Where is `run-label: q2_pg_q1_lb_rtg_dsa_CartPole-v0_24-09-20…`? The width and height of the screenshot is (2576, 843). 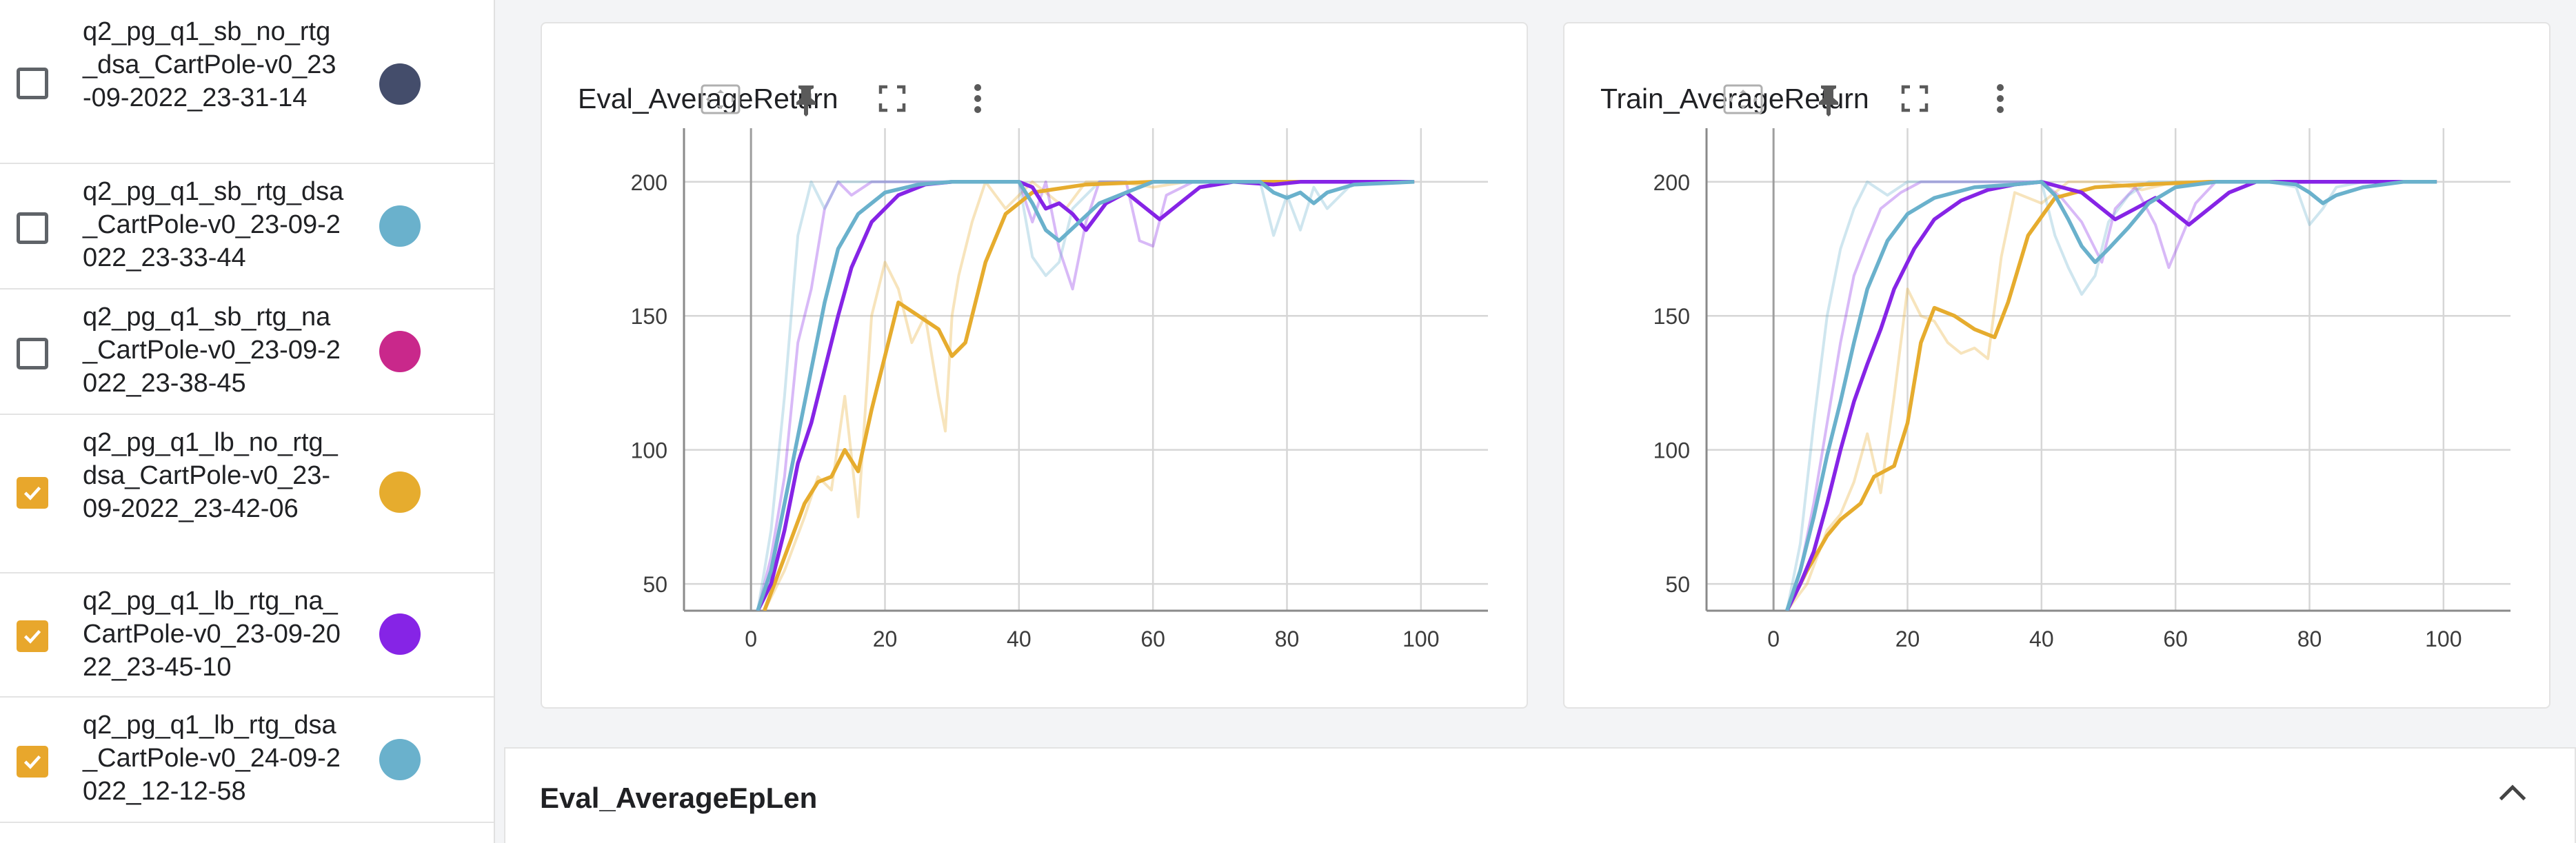 run-label: q2_pg_q1_lb_rtg_dsa_CartPole-v0_24-09-20… is located at coordinates (212, 758).